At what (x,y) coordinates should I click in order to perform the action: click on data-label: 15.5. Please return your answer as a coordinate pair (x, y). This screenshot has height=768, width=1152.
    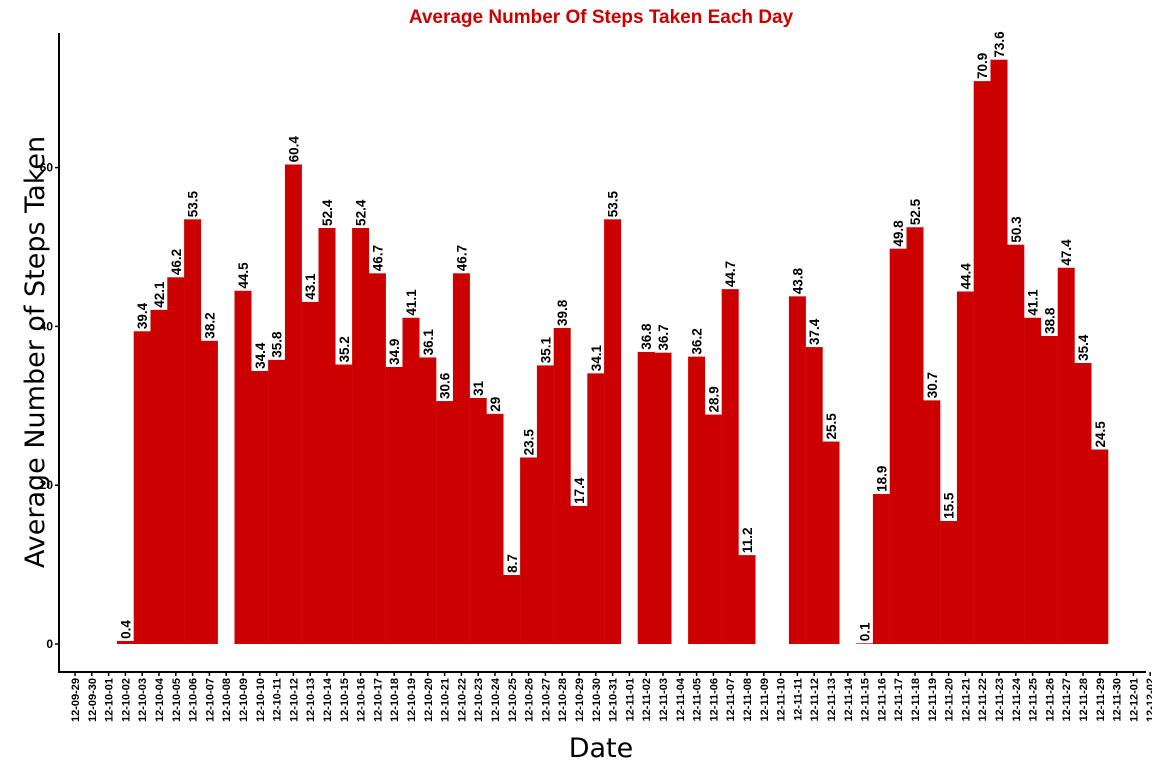
    Looking at the image, I should click on (949, 505).